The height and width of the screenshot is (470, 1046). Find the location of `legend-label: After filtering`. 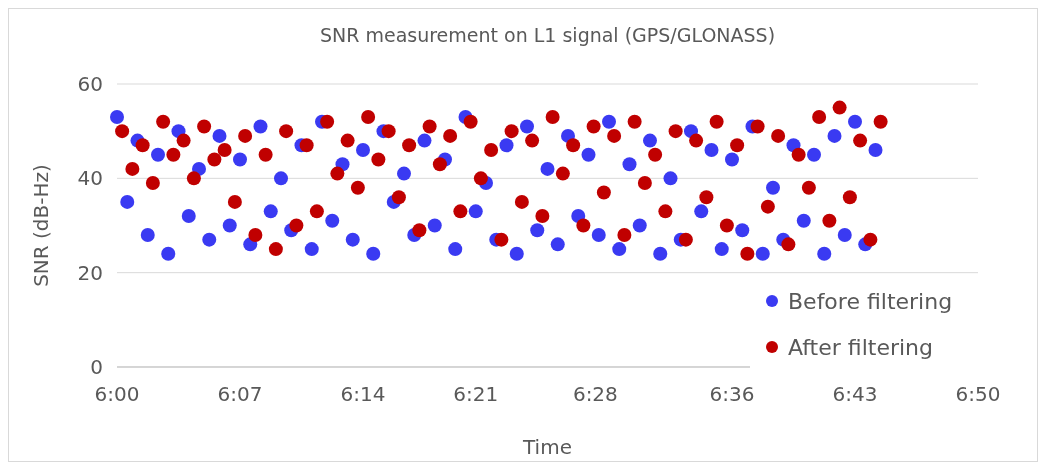

legend-label: After filtering is located at coordinates (861, 347).